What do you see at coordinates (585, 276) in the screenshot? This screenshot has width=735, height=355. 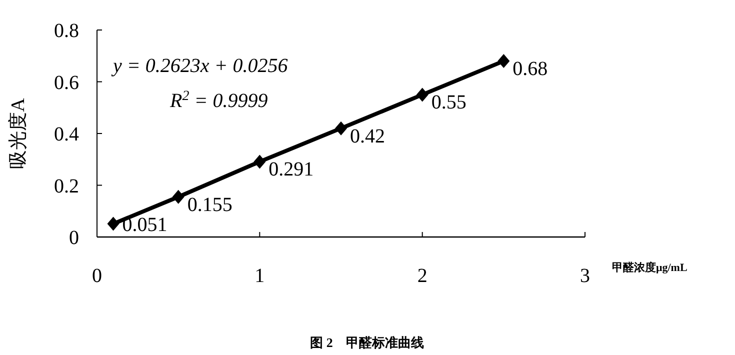 I see `x-tick-label: 3` at bounding box center [585, 276].